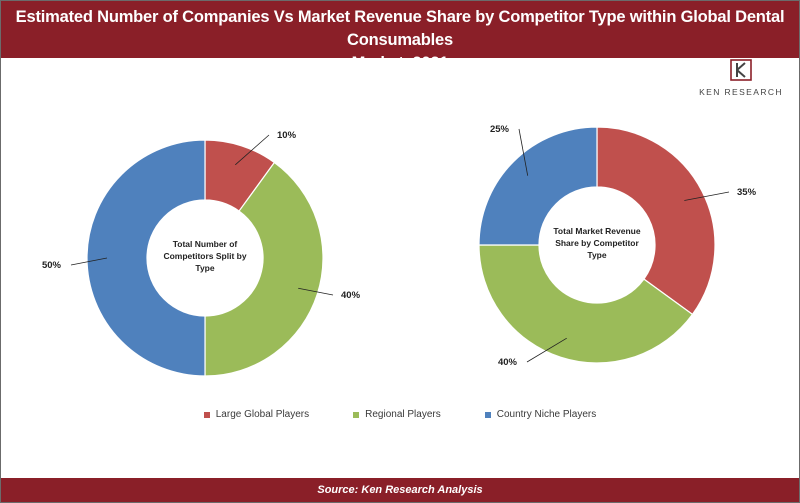  What do you see at coordinates (546, 414) in the screenshot?
I see `legend-label: Country Niche Players` at bounding box center [546, 414].